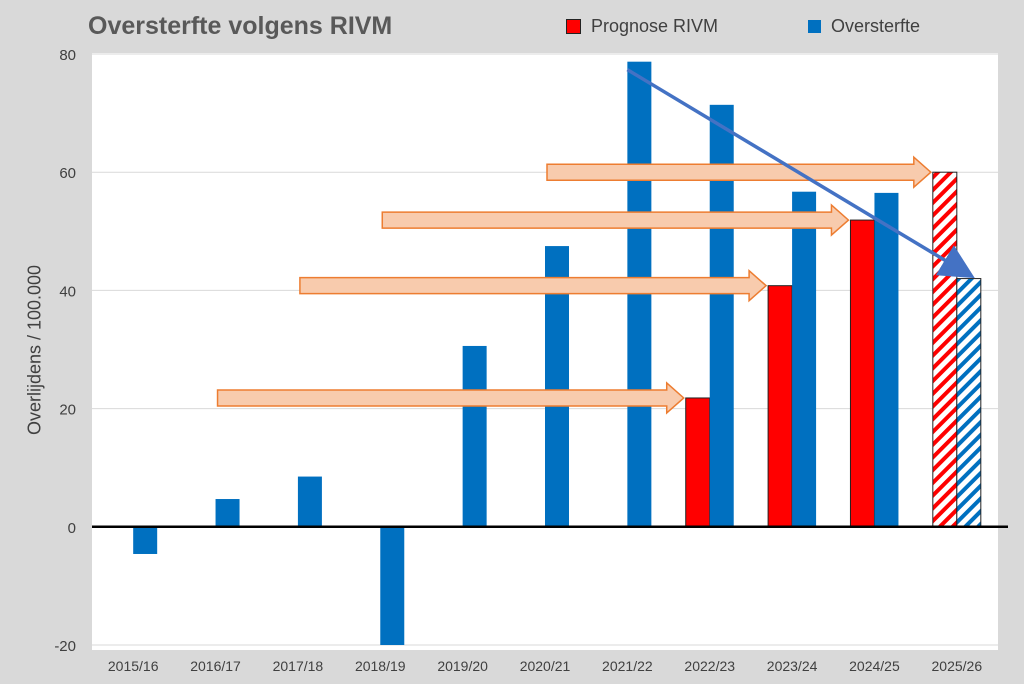 The image size is (1024, 684). Describe the element at coordinates (876, 26) in the screenshot. I see `legend-label: Oversterfte` at that location.